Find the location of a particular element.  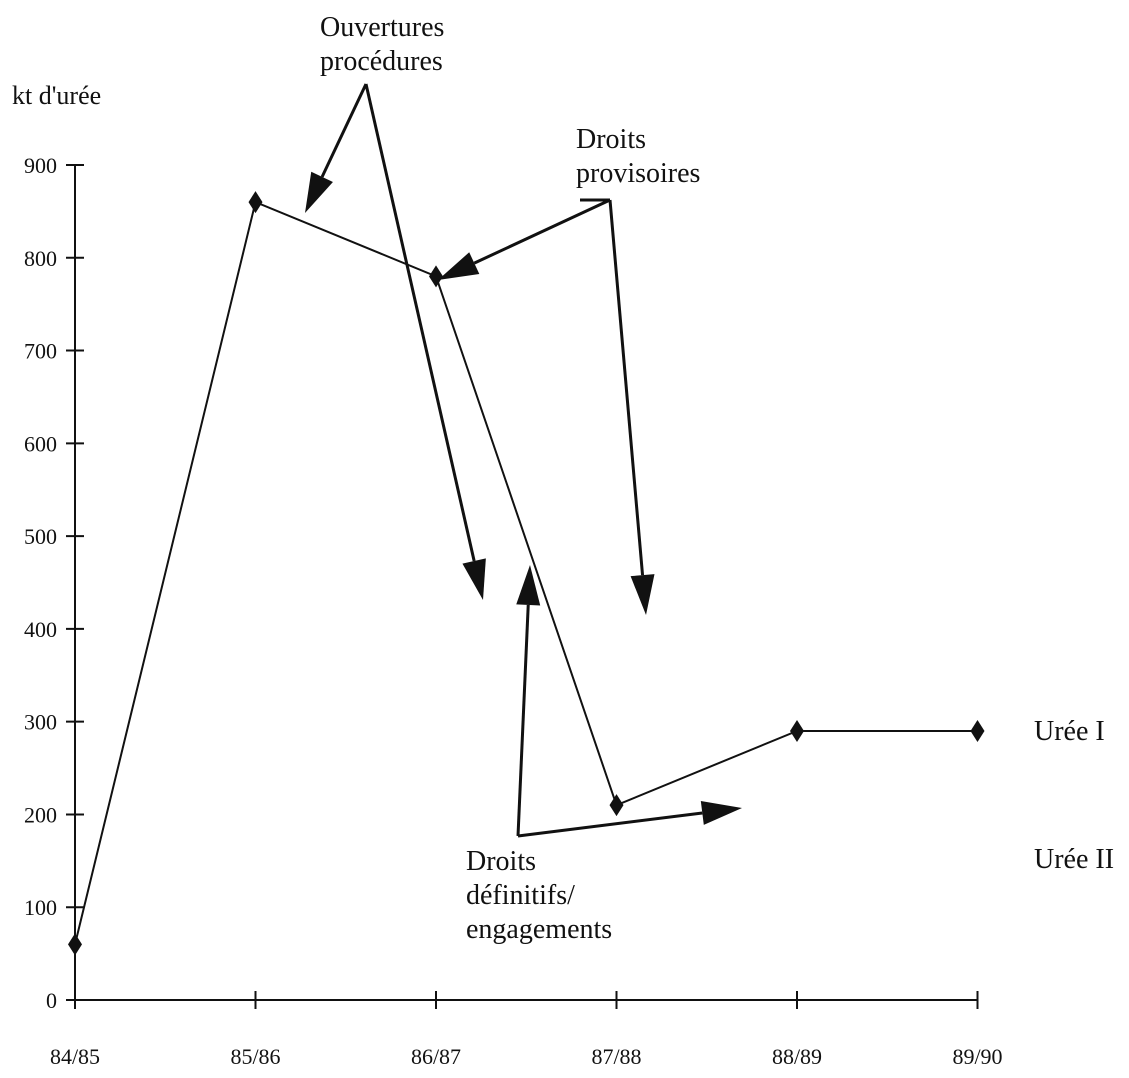

annotation-droits-definitifs-line-1: Droits is located at coordinates (501, 861).